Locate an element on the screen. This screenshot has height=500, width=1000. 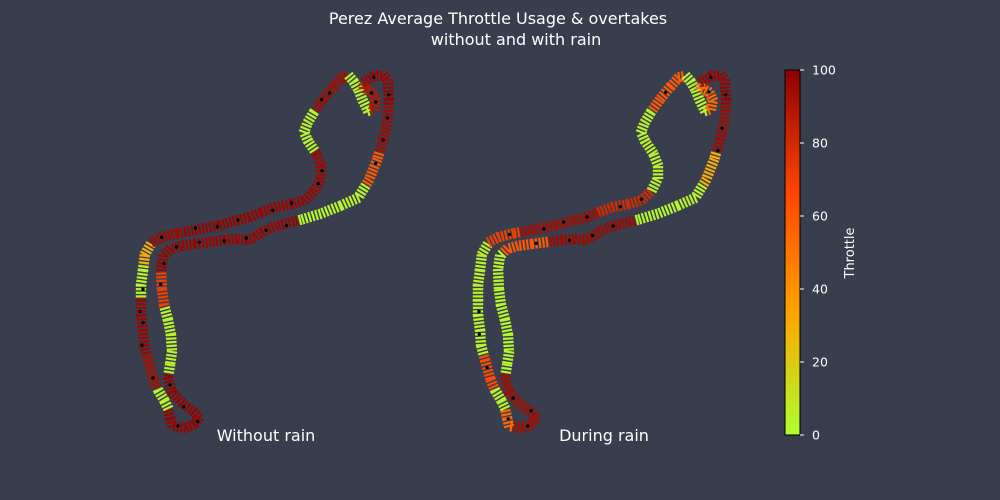
colorbar-tick-label: 20 is located at coordinates (820, 362).